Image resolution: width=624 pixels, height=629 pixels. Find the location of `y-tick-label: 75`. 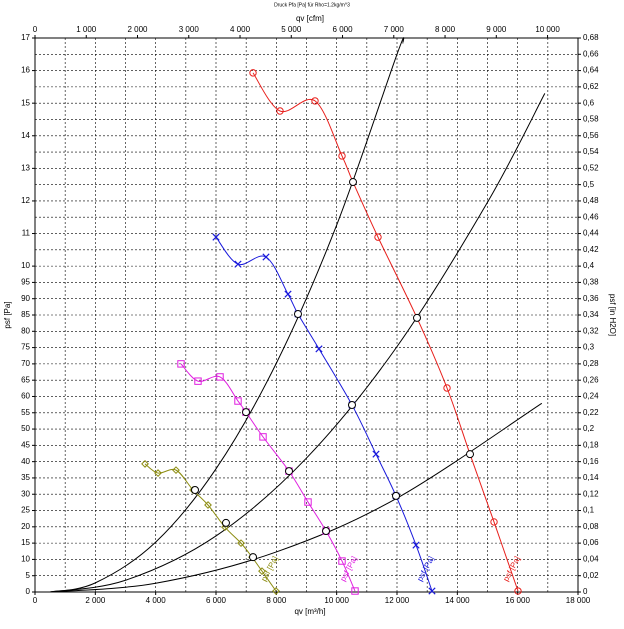

y-tick-label: 75 is located at coordinates (25, 347).